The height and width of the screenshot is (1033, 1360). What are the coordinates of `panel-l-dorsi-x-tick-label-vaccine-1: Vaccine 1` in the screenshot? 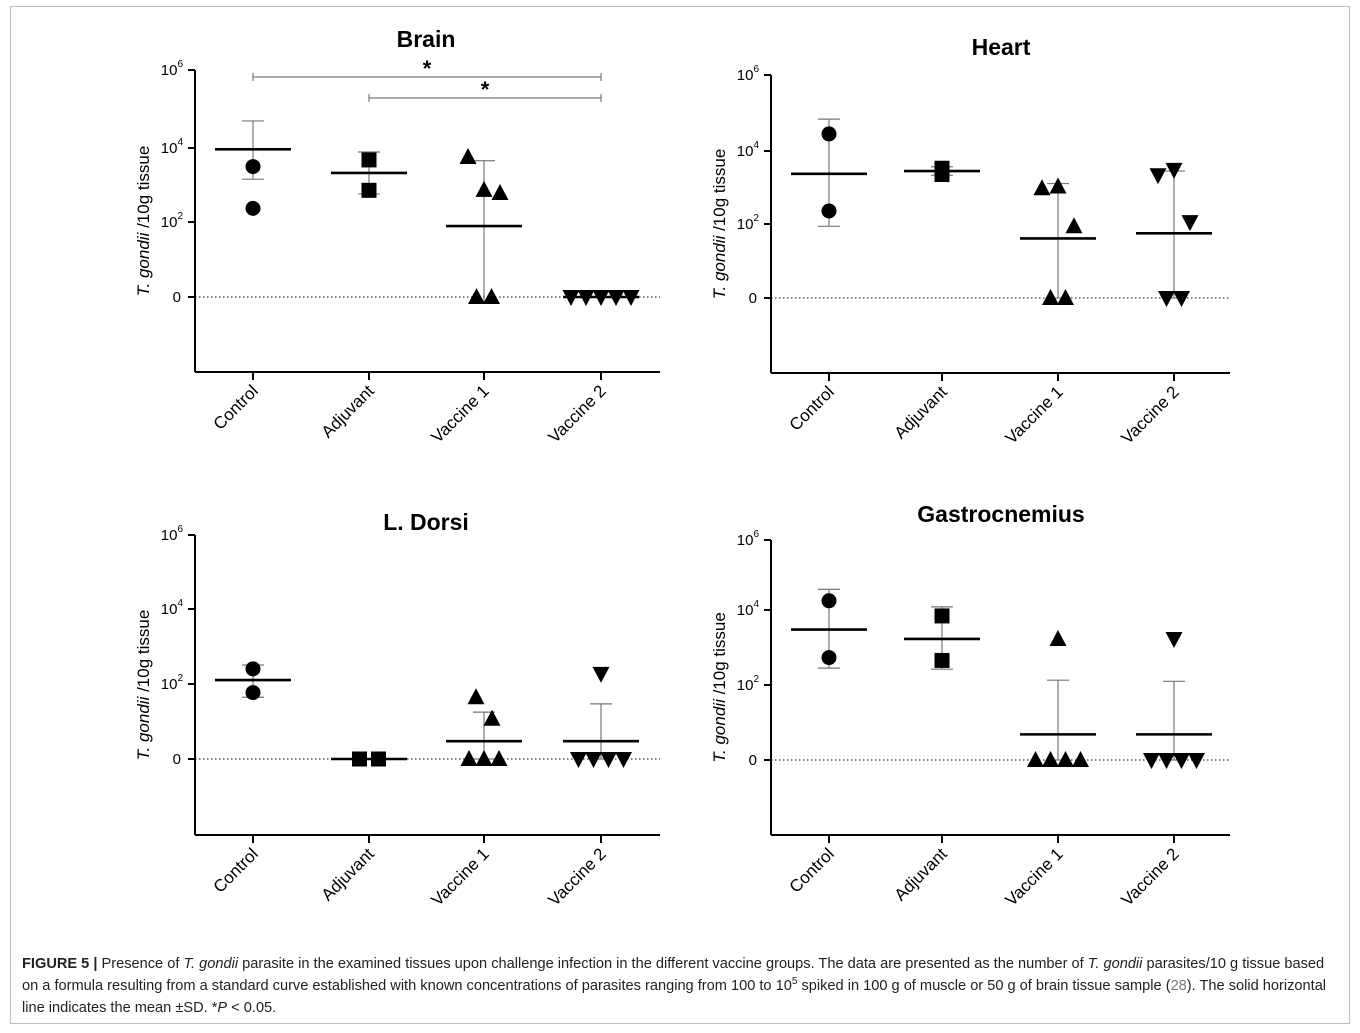 It's located at (459, 876).